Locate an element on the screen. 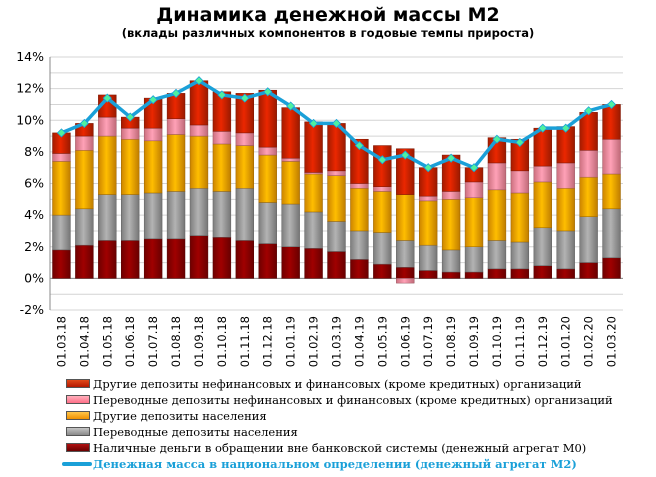 The height and width of the screenshot is (477, 656). x-tick-label: 01.03.20 is located at coordinates (612, 341).